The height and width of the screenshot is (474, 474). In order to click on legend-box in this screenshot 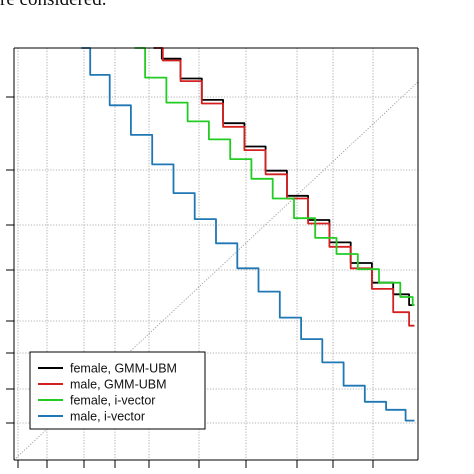, I will do `click(117, 390)`.